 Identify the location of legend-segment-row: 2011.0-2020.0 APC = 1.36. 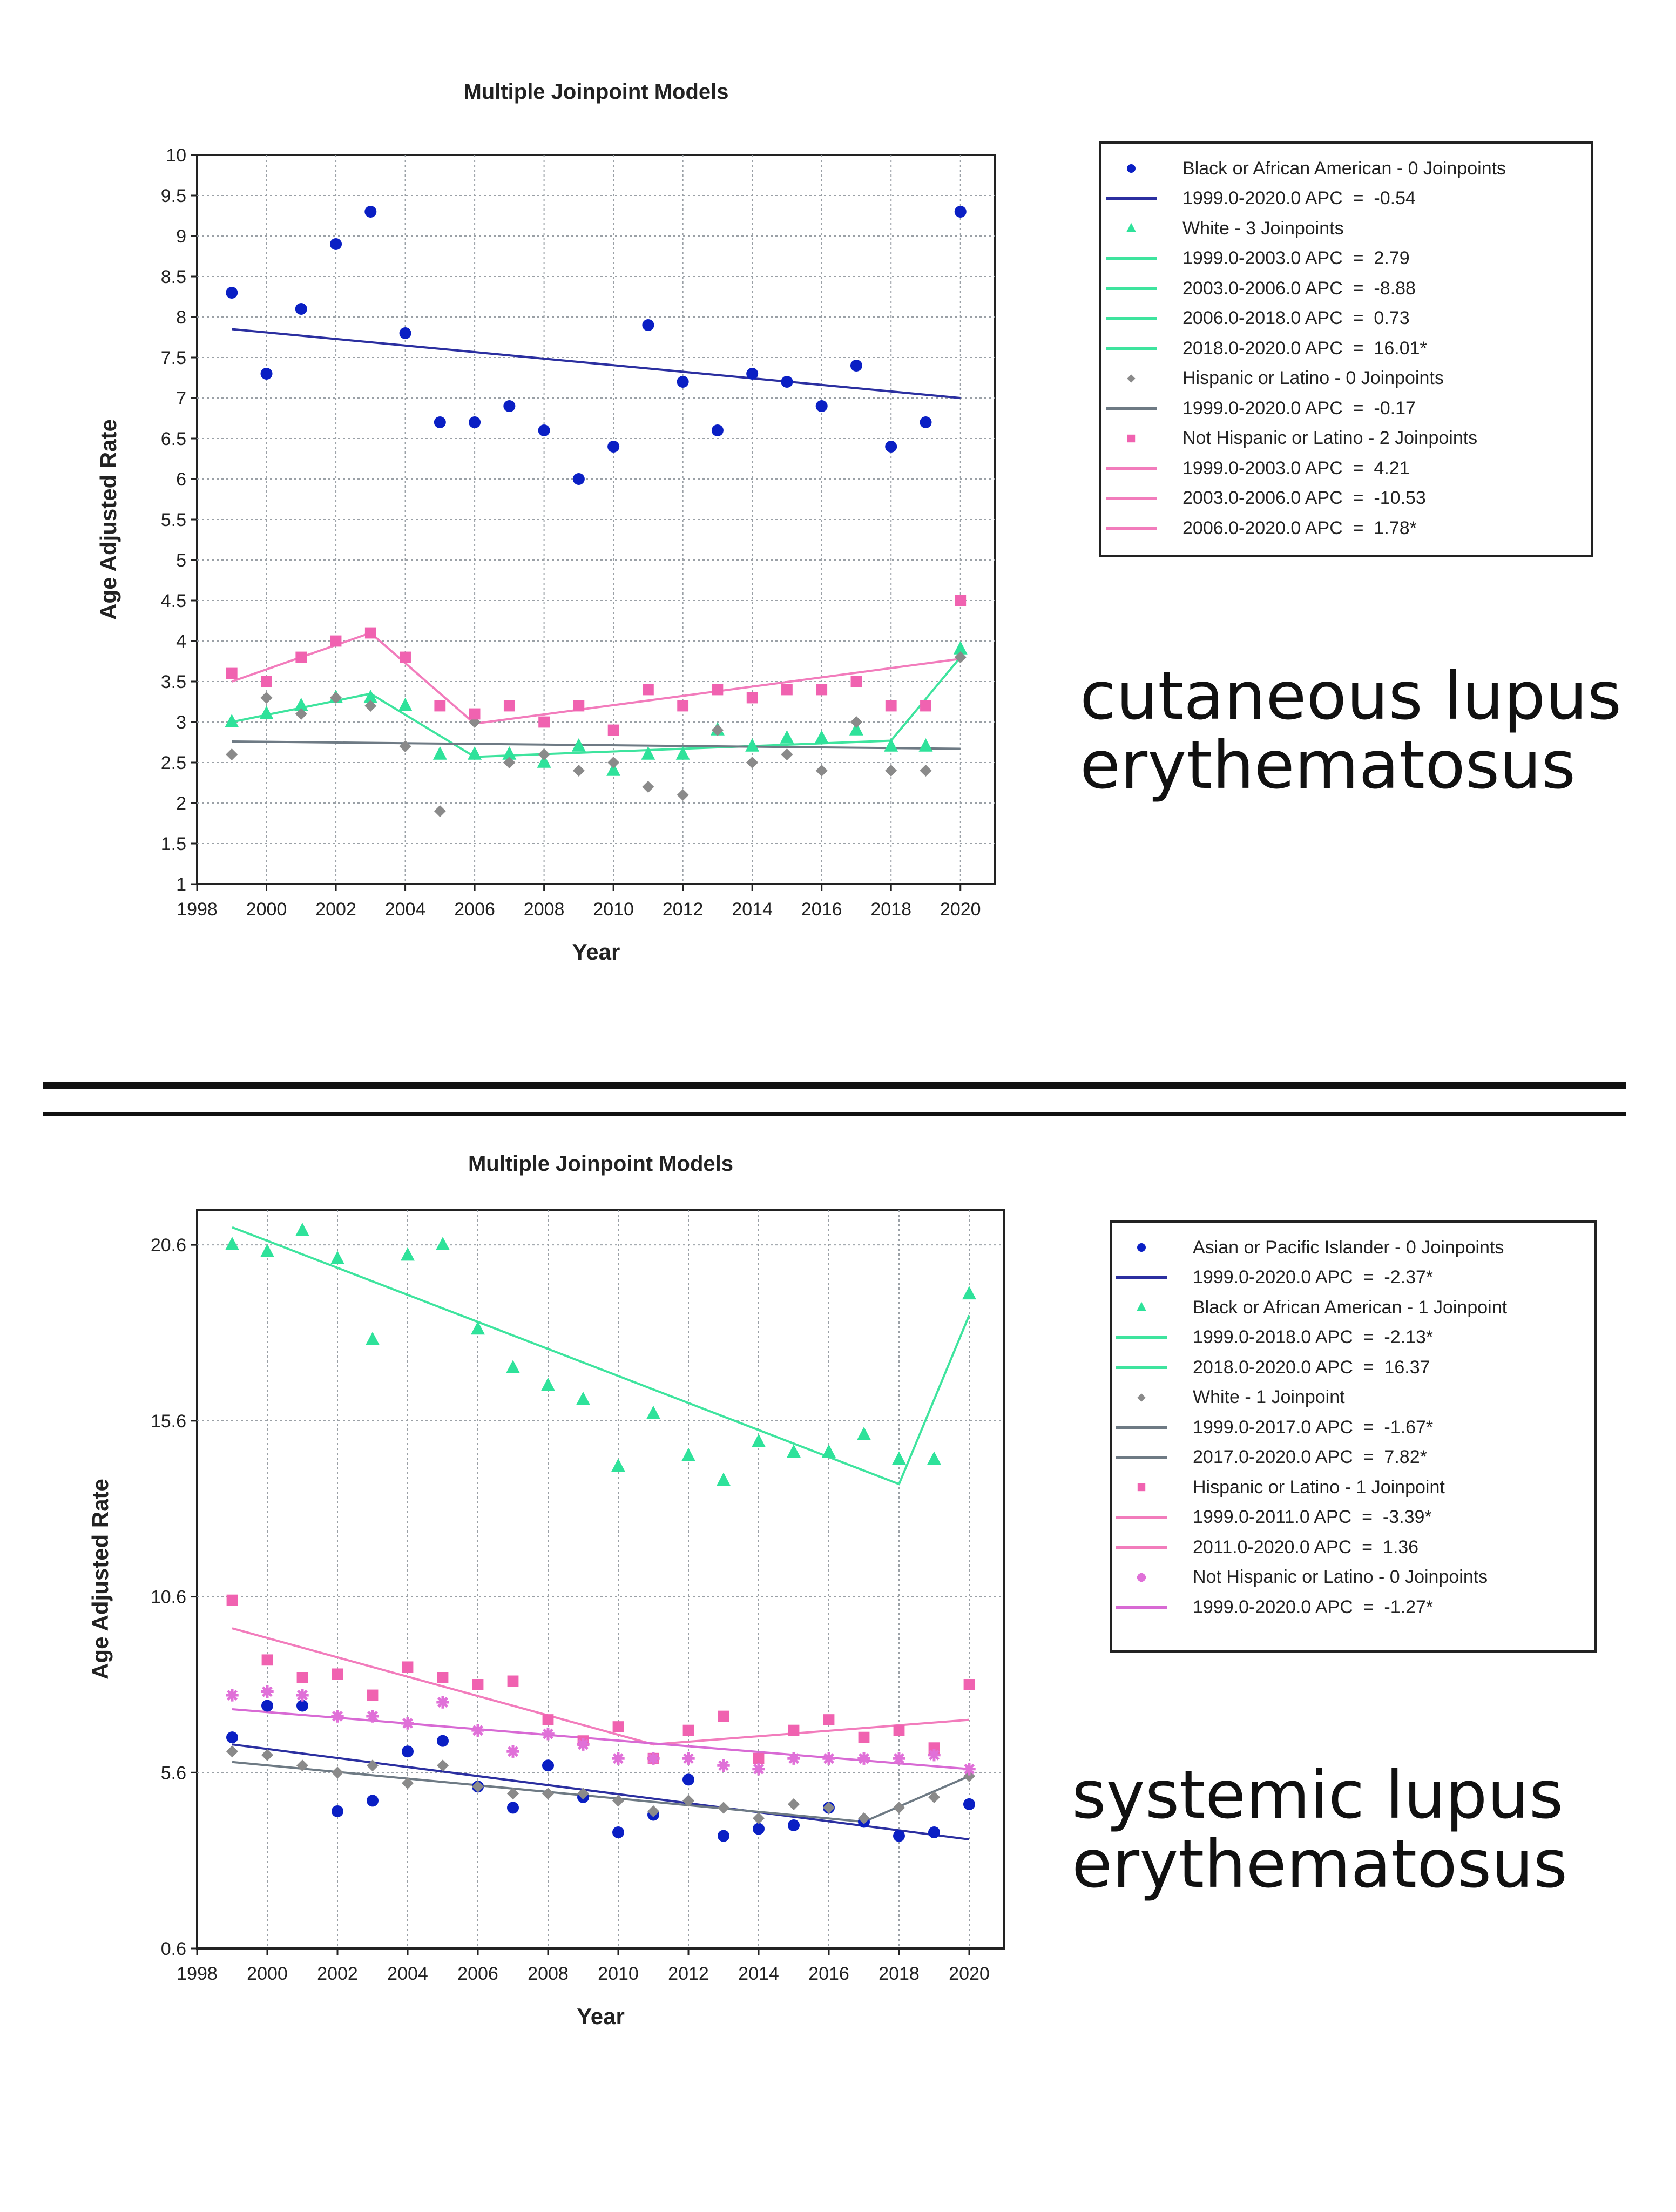
(1353, 1547).